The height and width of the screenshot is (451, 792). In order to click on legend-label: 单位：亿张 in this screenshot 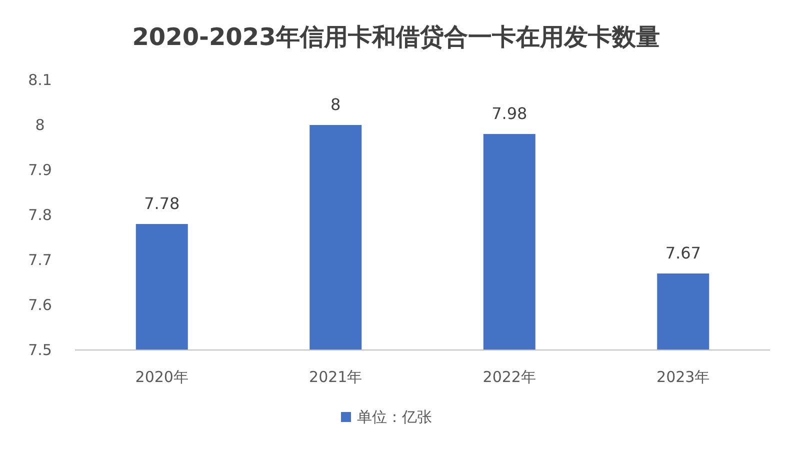, I will do `click(394, 417)`.